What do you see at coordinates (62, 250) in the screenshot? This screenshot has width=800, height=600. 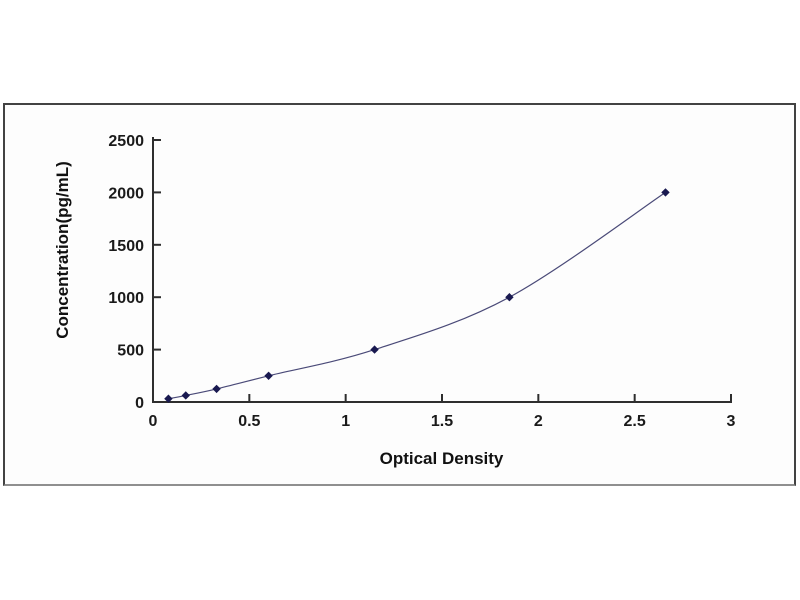 I see `y-axis-title: Concentration(pg/mL)` at bounding box center [62, 250].